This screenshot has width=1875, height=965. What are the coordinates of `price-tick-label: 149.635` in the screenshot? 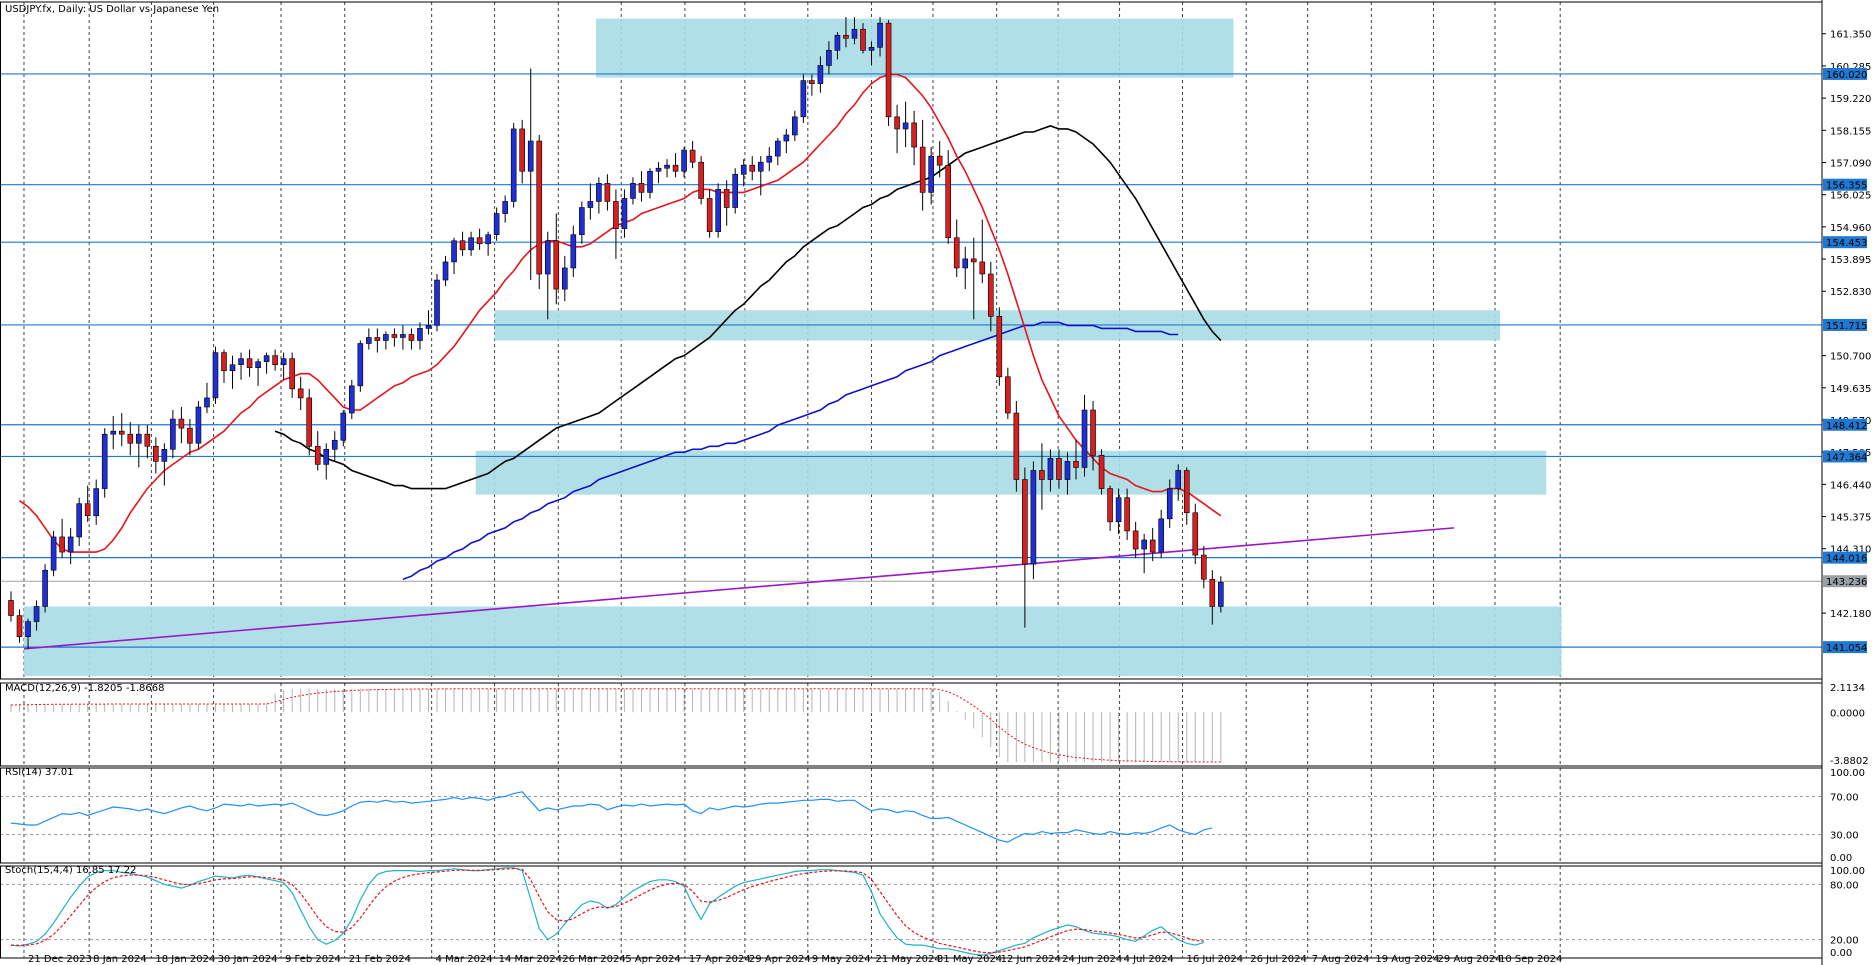 It's located at (1850, 389).